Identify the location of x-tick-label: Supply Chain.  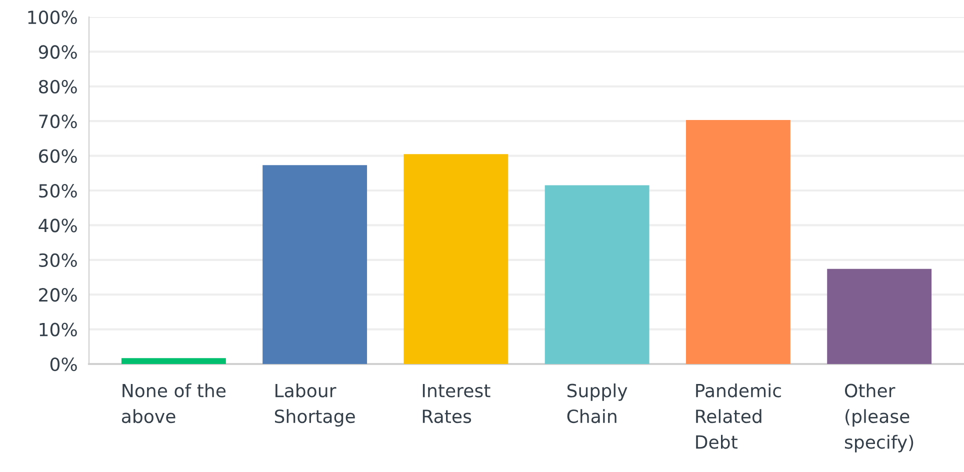
(597, 403).